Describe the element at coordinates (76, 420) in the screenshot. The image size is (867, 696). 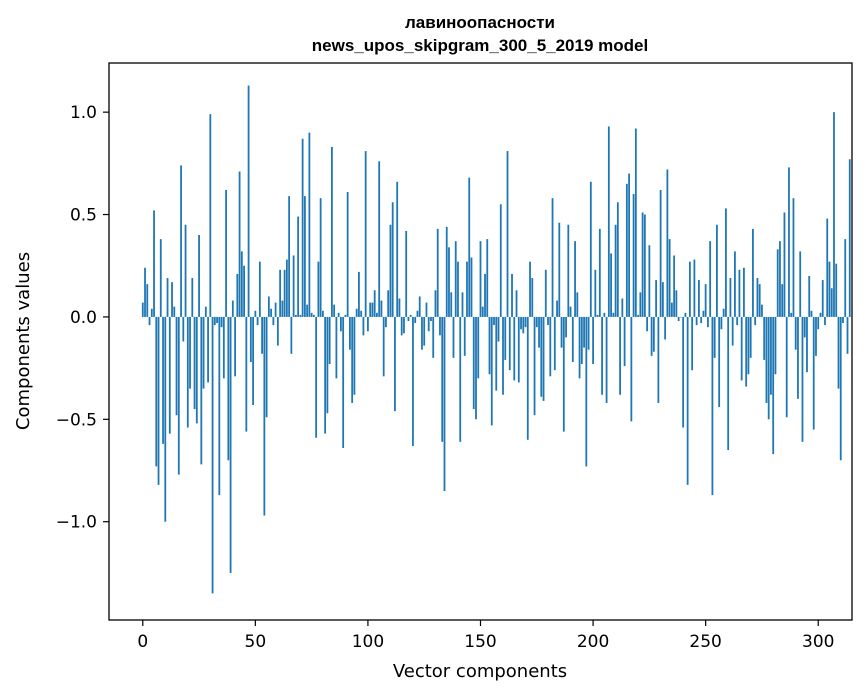
I see `y-tick-label: −0.5` at that location.